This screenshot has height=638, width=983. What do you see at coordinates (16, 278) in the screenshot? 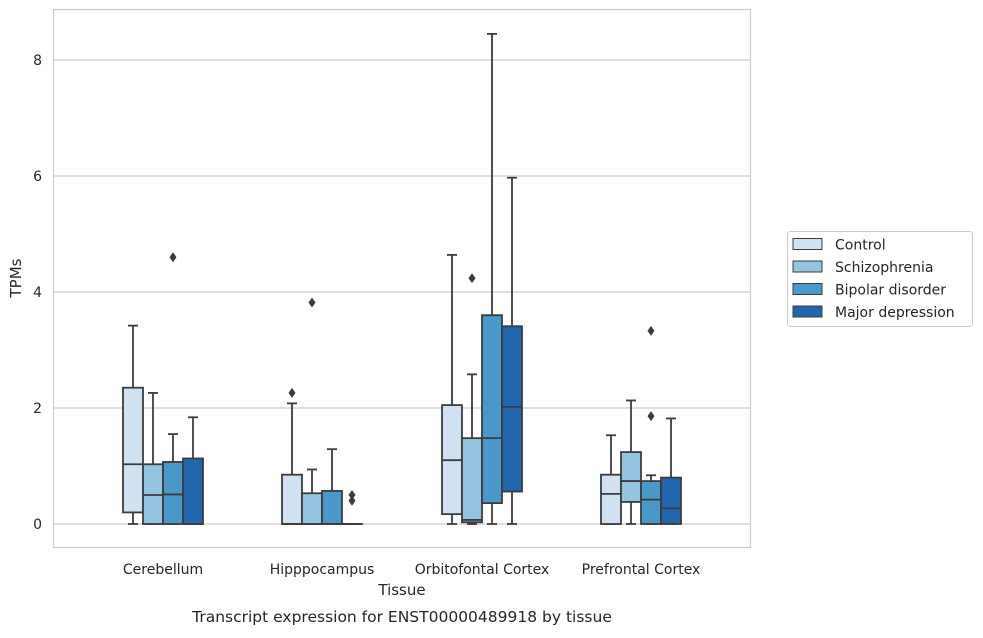
I see `y-axis-title: TPMs` at bounding box center [16, 278].